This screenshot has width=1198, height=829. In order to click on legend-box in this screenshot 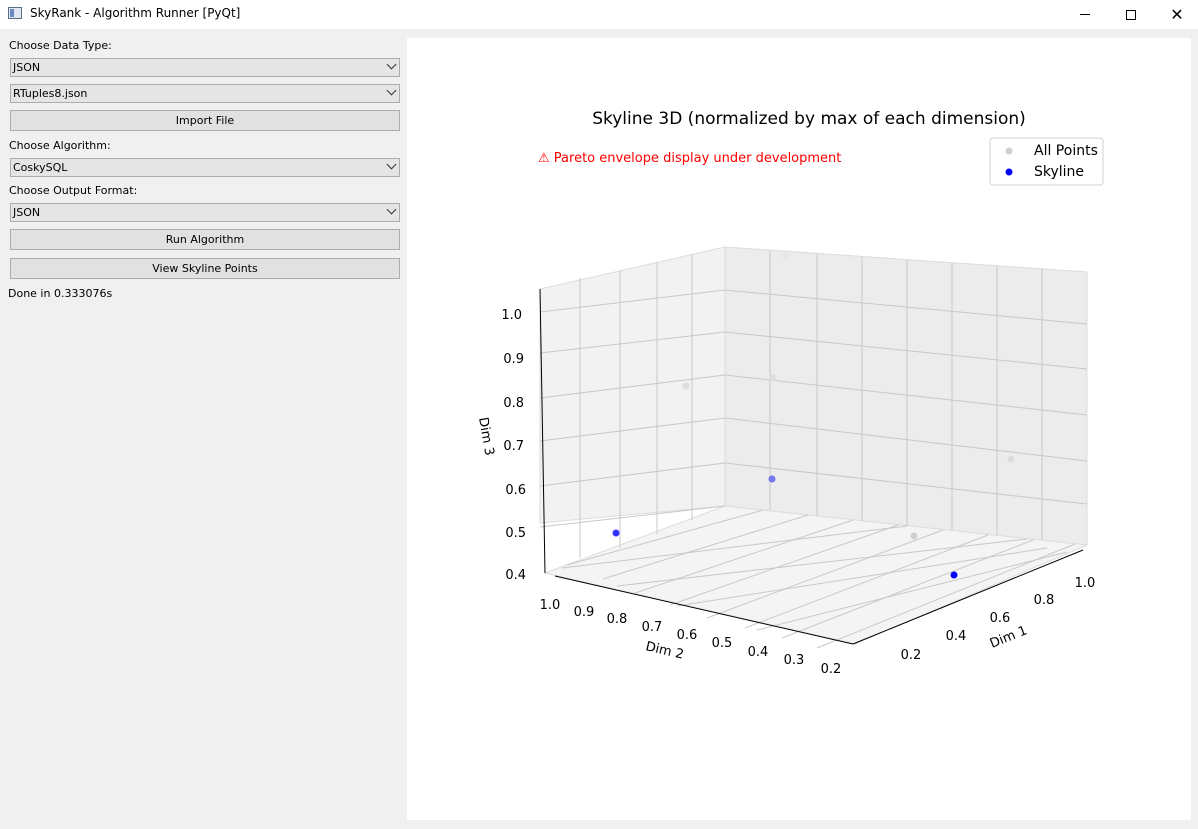, I will do `click(1046, 161)`.